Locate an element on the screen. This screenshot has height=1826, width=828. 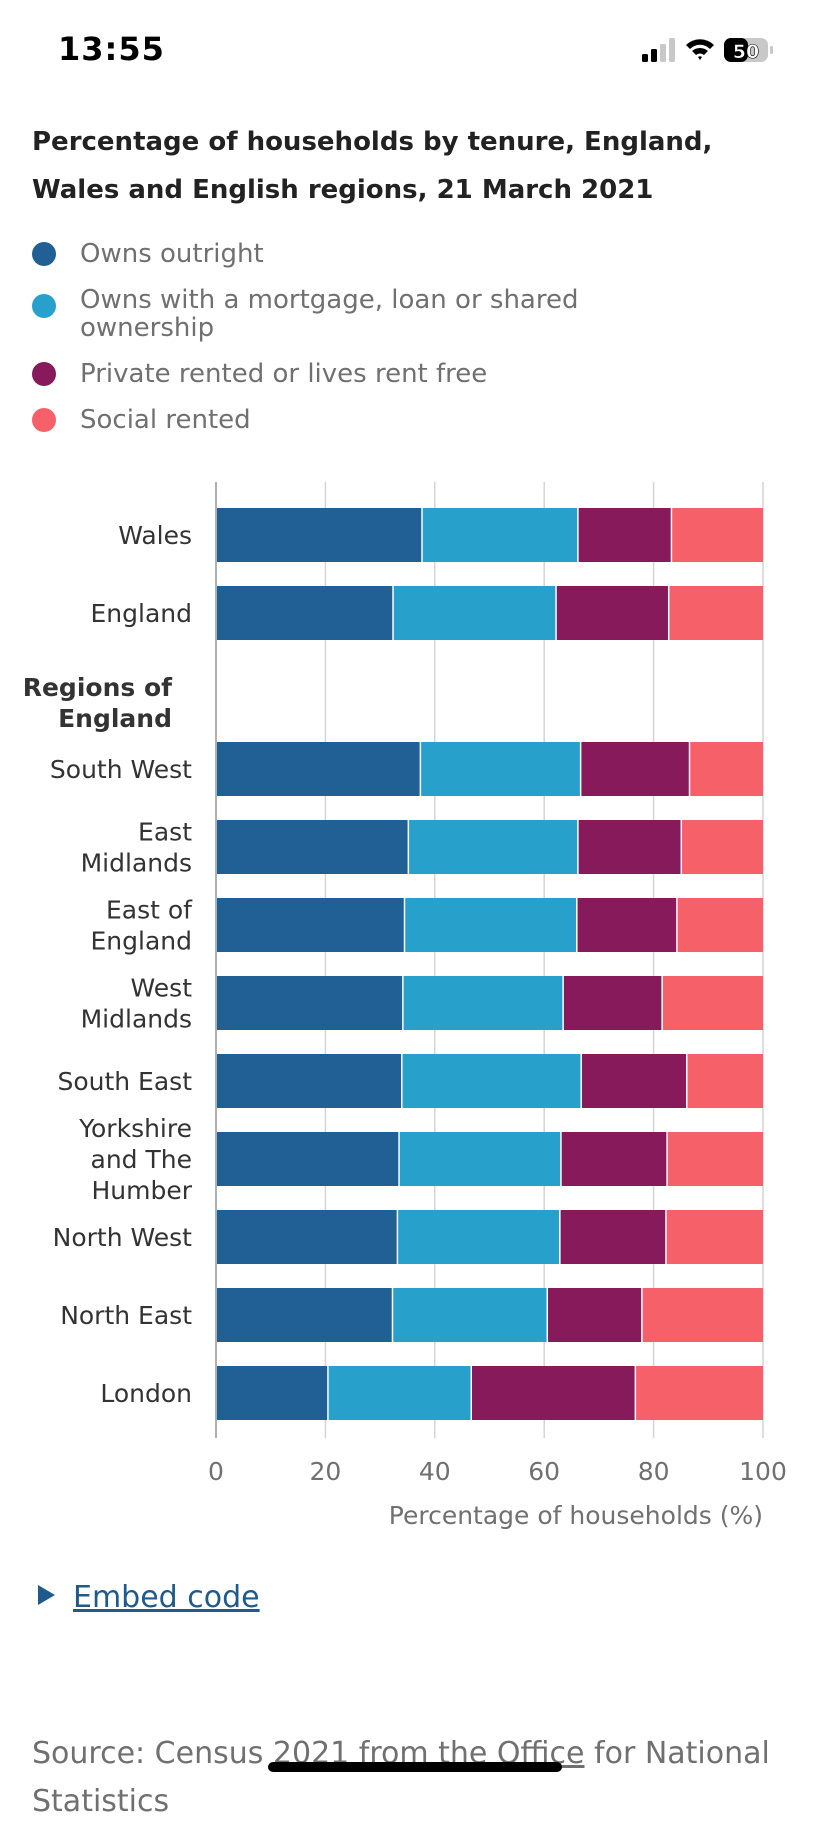
home-indicator is located at coordinates (415, 1767).